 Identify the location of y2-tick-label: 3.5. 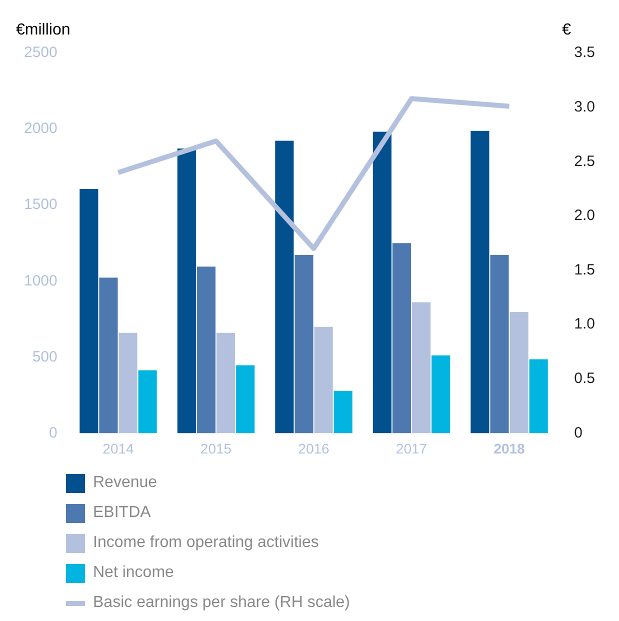
(585, 53).